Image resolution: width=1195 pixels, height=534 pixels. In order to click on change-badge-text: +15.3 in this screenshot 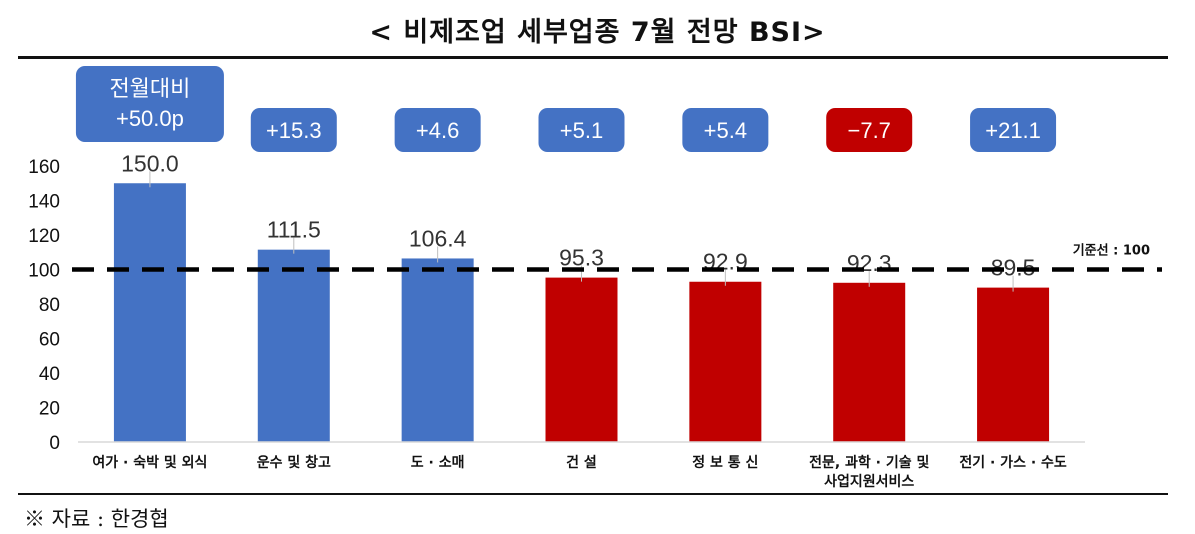, I will do `click(294, 130)`.